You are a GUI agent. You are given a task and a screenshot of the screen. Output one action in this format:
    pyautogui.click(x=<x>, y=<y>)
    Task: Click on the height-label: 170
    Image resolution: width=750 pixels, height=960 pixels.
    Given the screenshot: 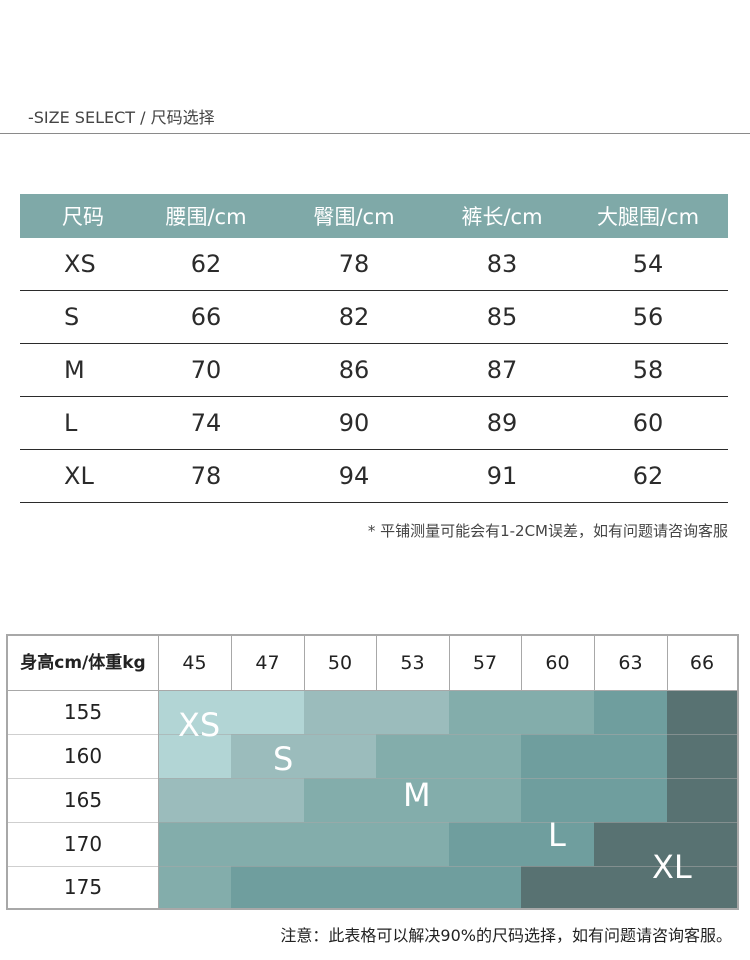 What is the action you would take?
    pyautogui.click(x=83, y=844)
    